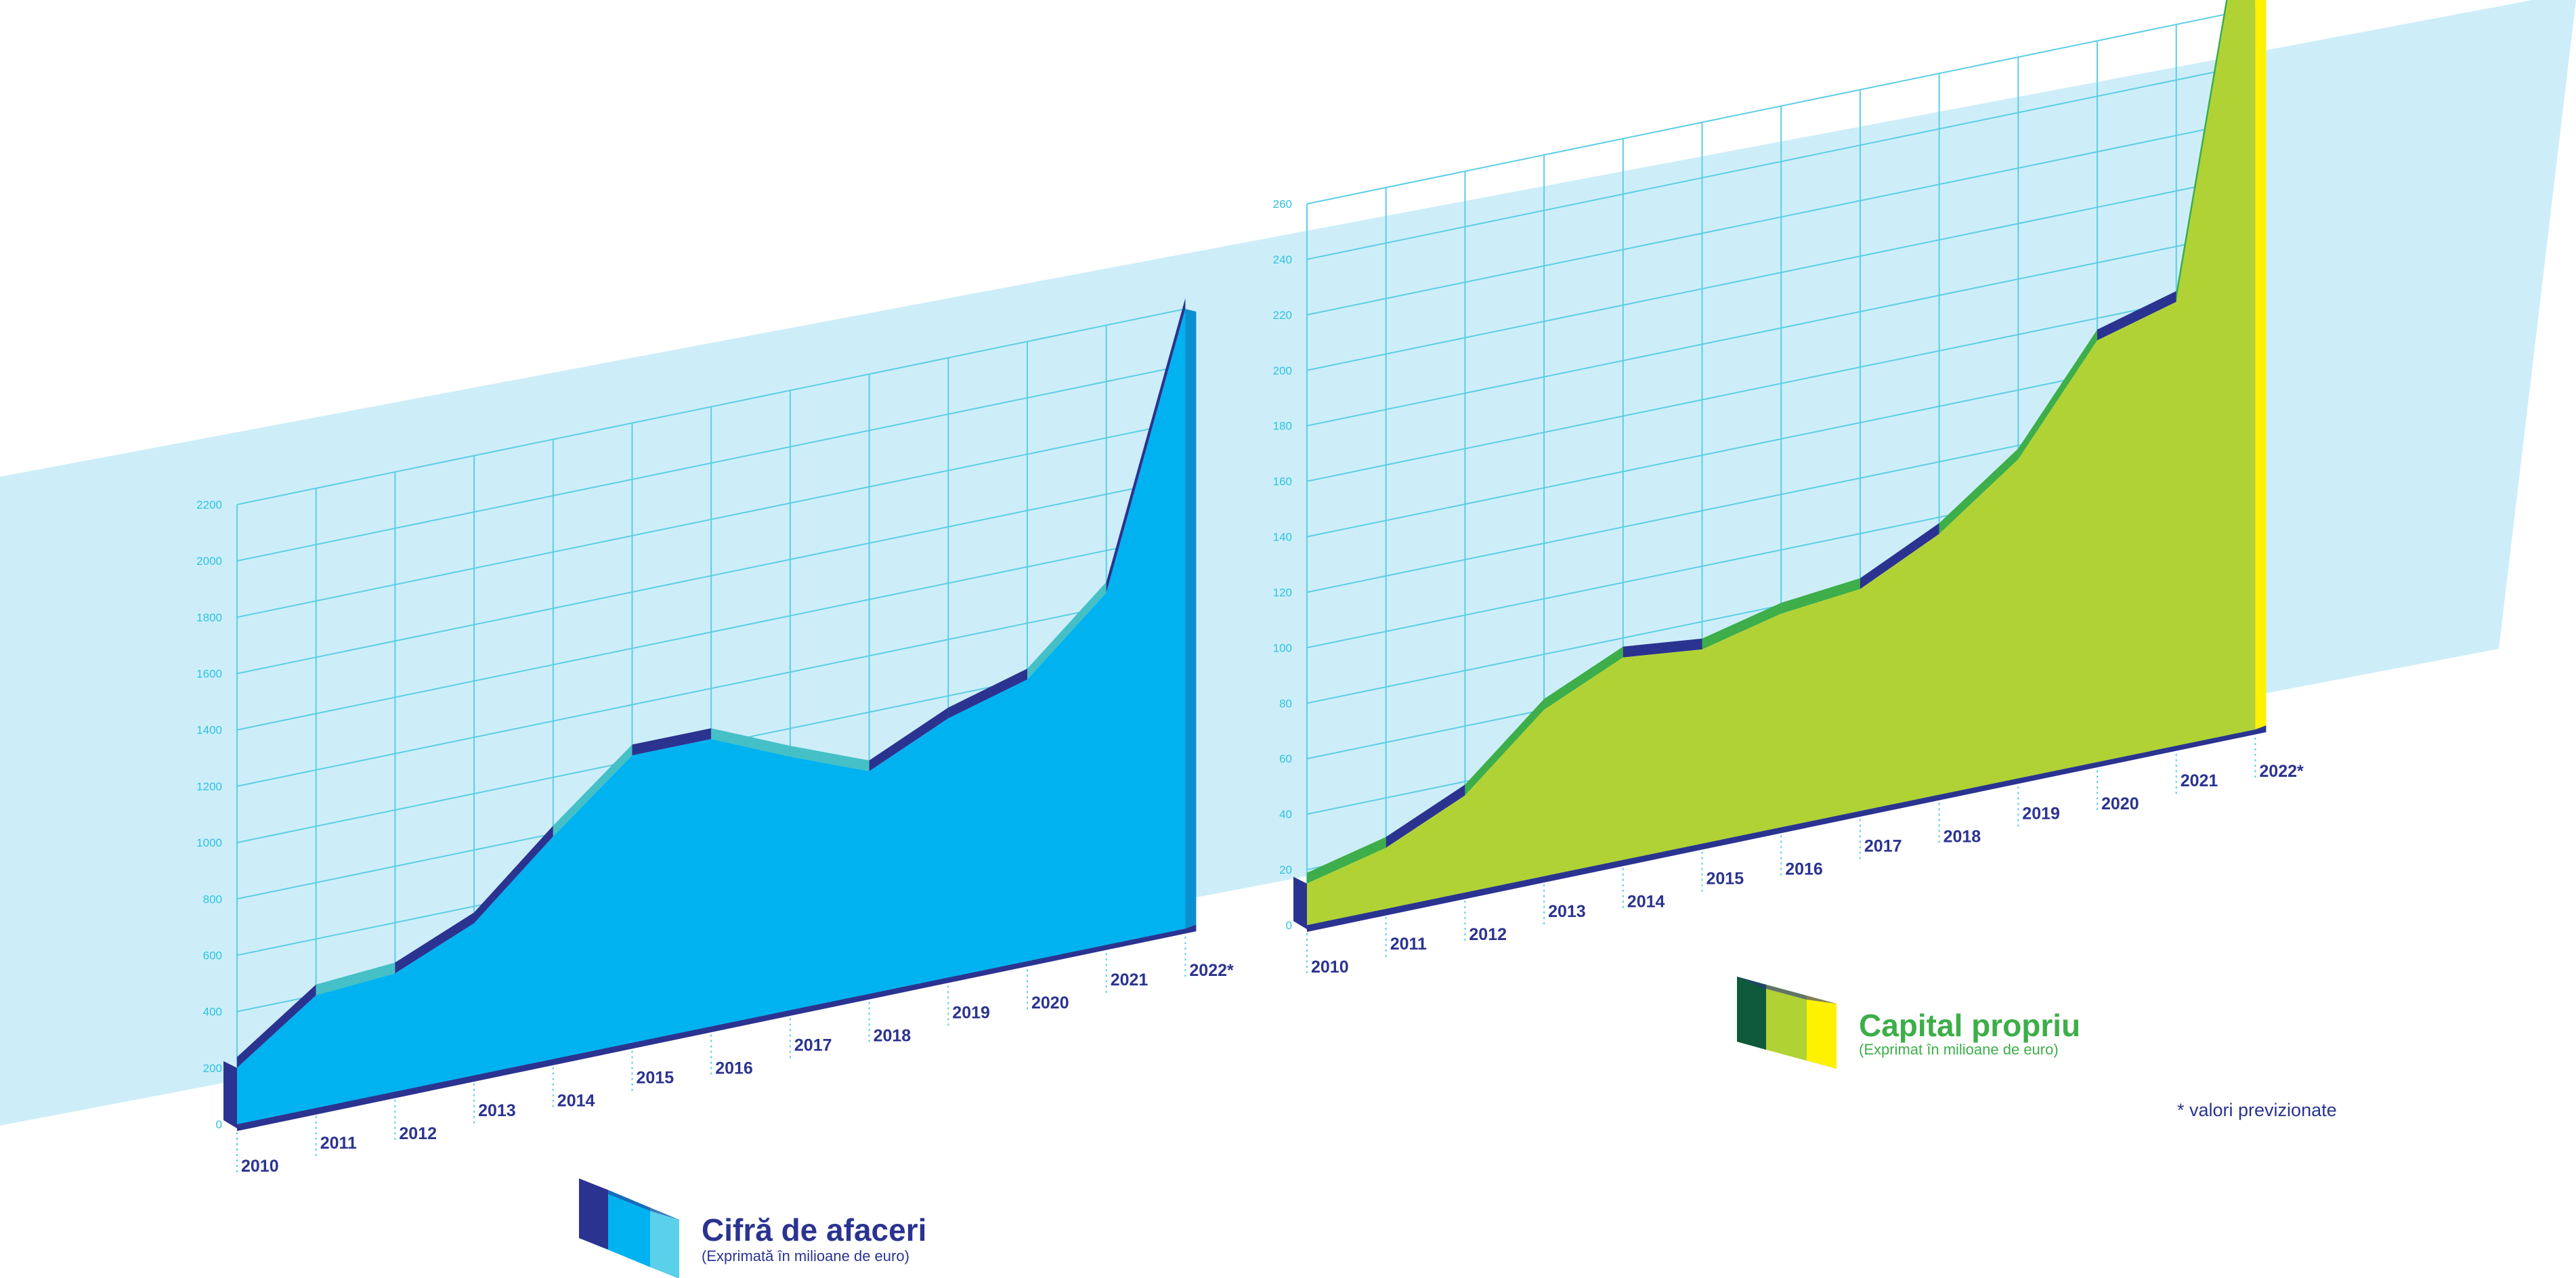 The image size is (2576, 1278). What do you see at coordinates (1285, 870) in the screenshot?
I see `y-tick-label: 20` at bounding box center [1285, 870].